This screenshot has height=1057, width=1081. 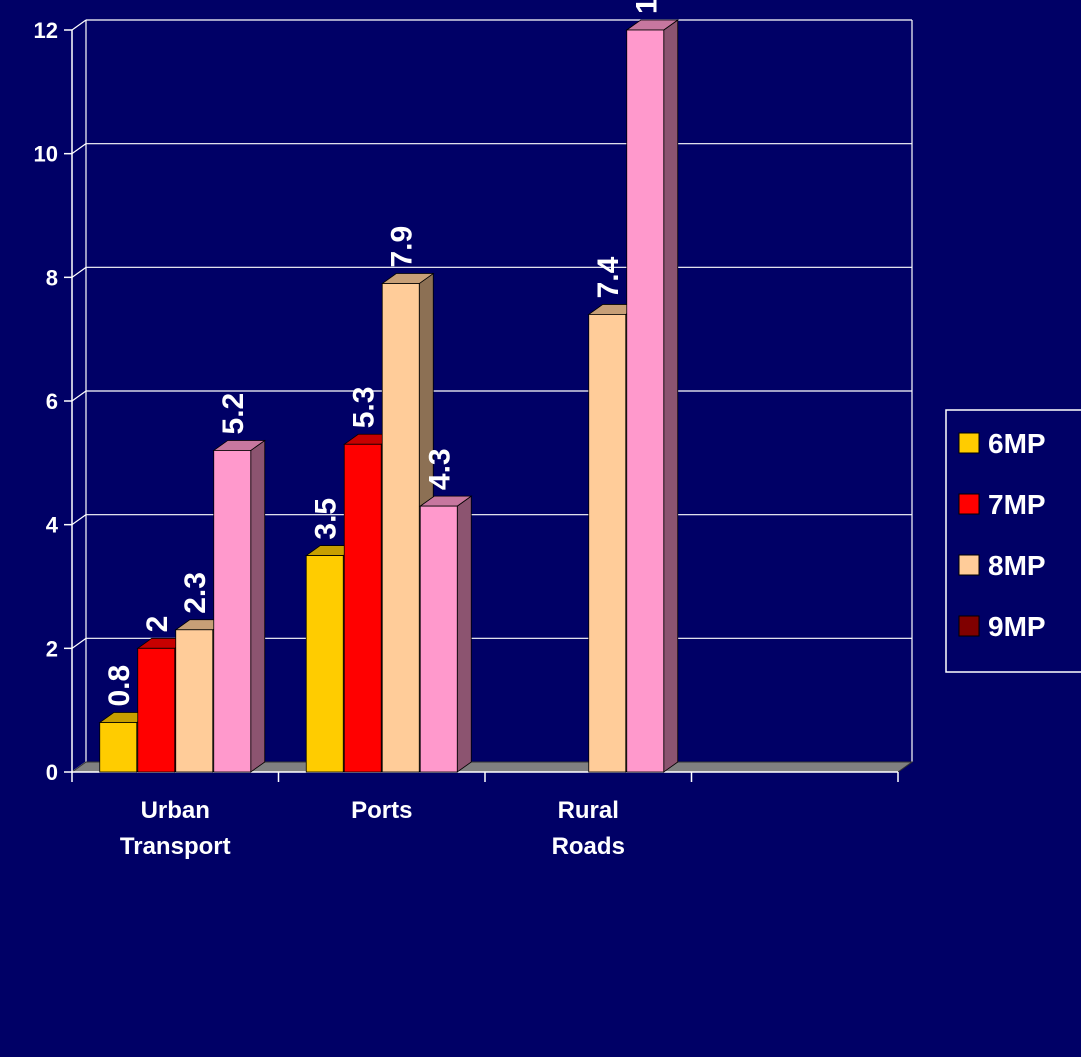 What do you see at coordinates (119, 686) in the screenshot?
I see `bar-value-label: 0.8` at bounding box center [119, 686].